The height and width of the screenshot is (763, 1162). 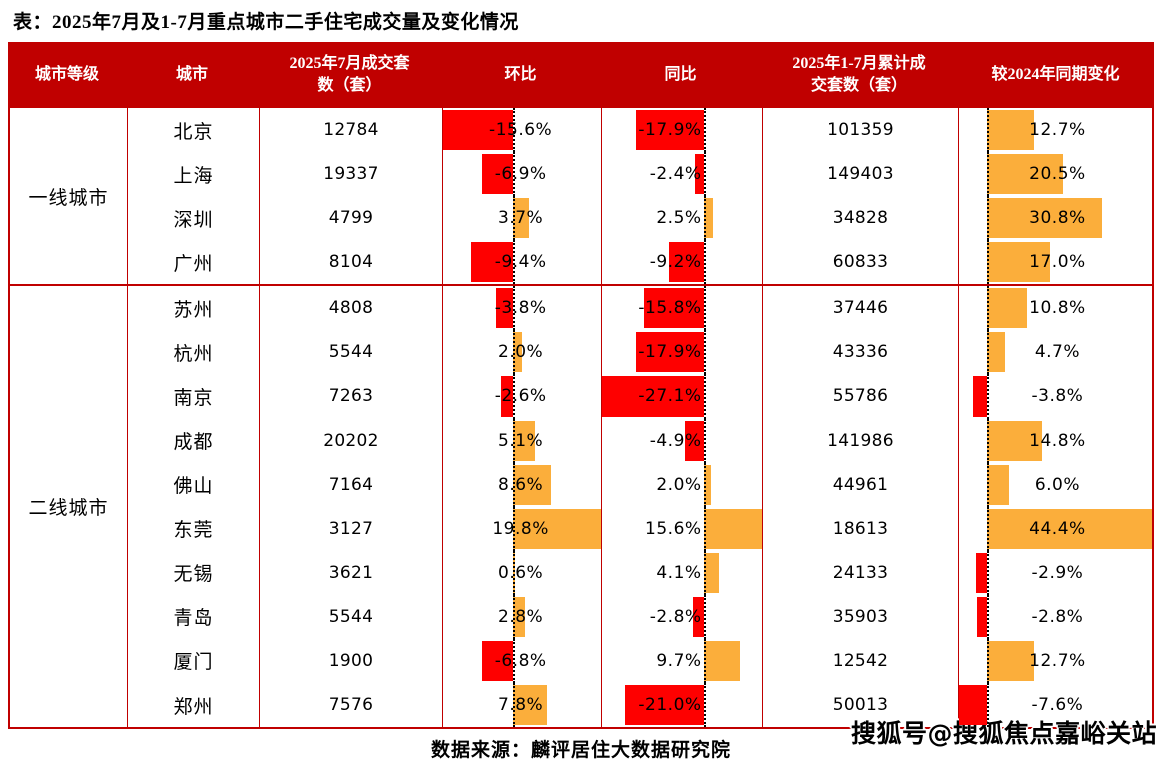 I want to click on yoy-value-label: -21.0%, so click(x=670, y=705).